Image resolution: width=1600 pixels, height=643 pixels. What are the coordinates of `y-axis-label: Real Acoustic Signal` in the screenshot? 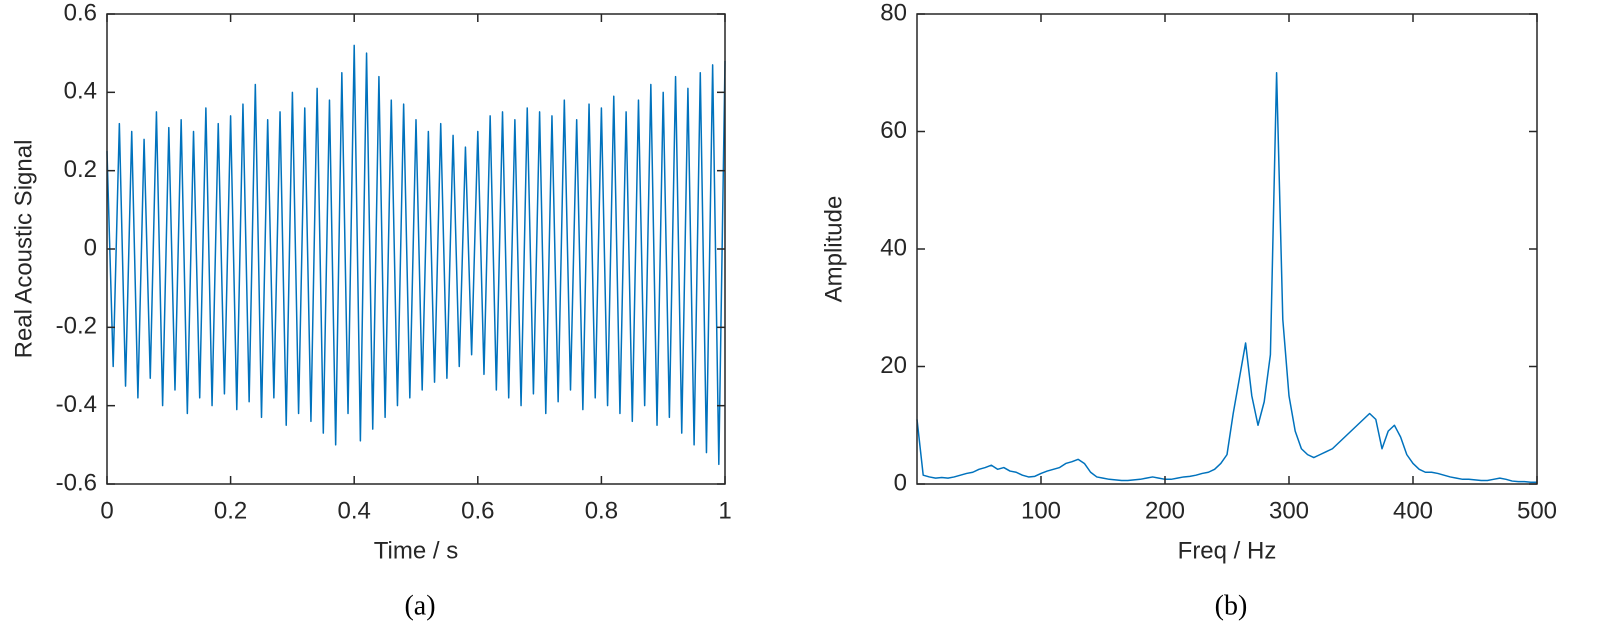 It's located at (23, 249).